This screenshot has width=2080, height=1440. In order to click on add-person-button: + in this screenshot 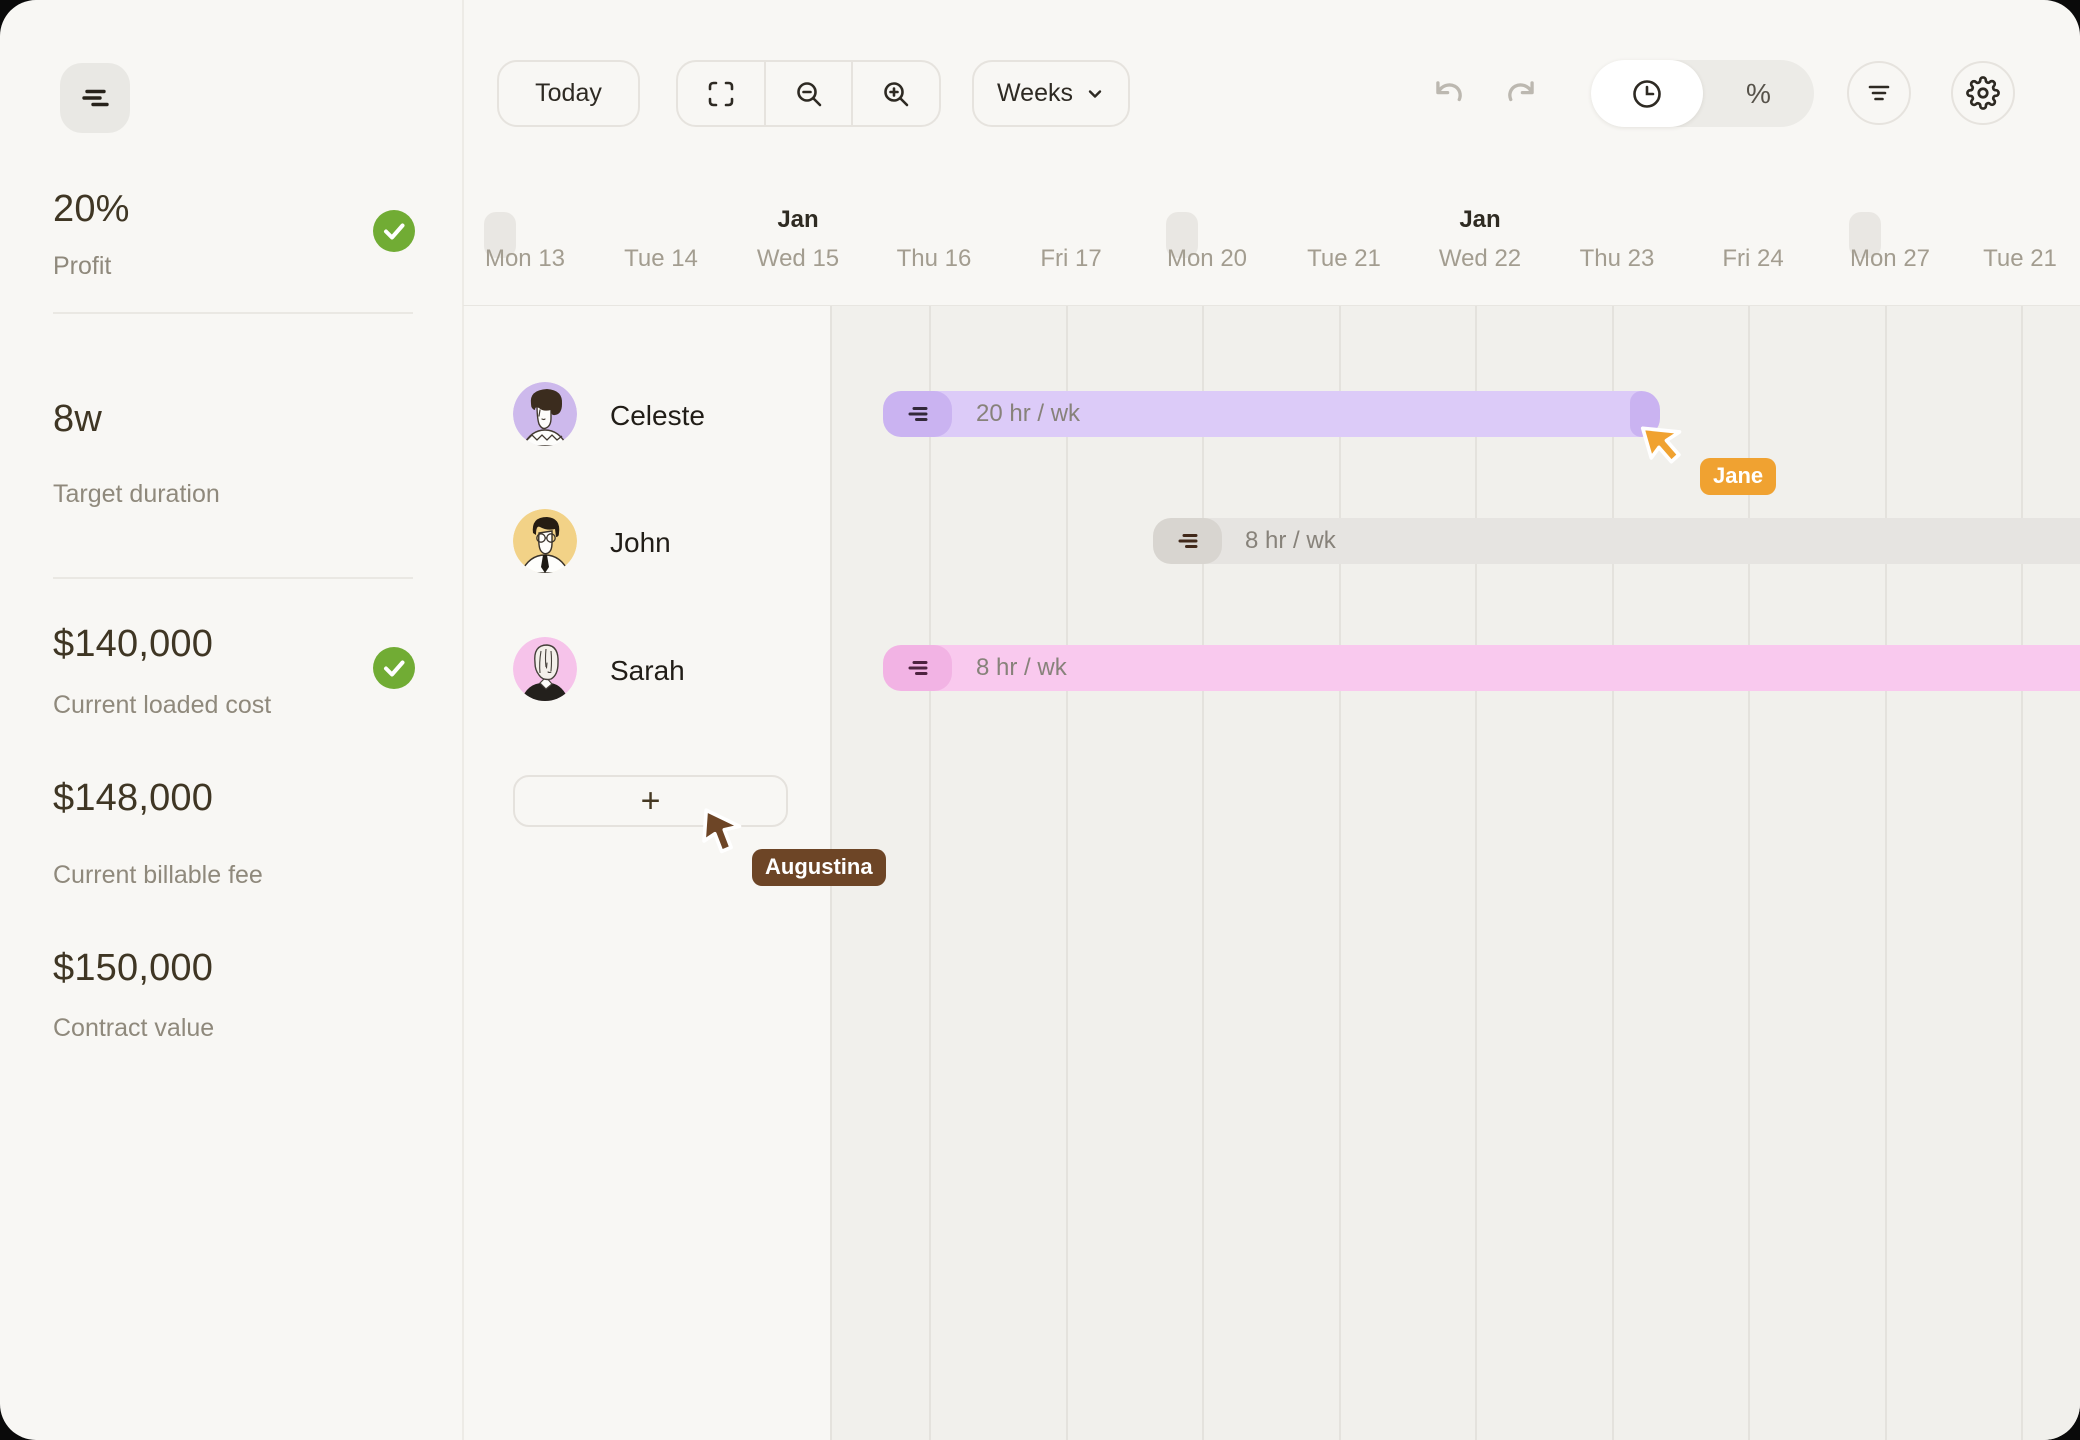, I will do `click(650, 801)`.